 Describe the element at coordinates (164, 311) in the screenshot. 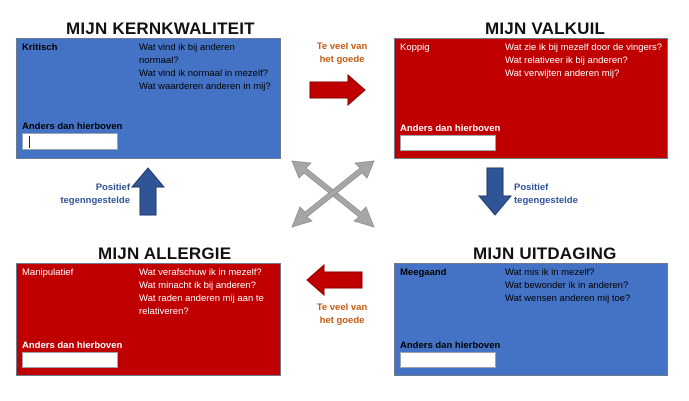

I see `question: relativeren?` at that location.